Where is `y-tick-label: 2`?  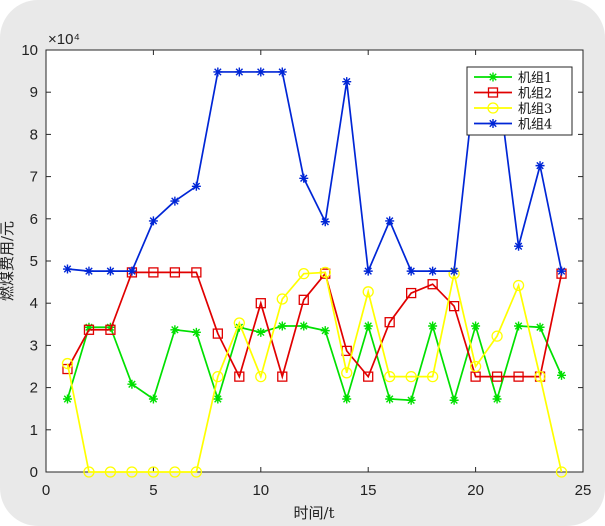
y-tick-label: 2 is located at coordinates (34, 388).